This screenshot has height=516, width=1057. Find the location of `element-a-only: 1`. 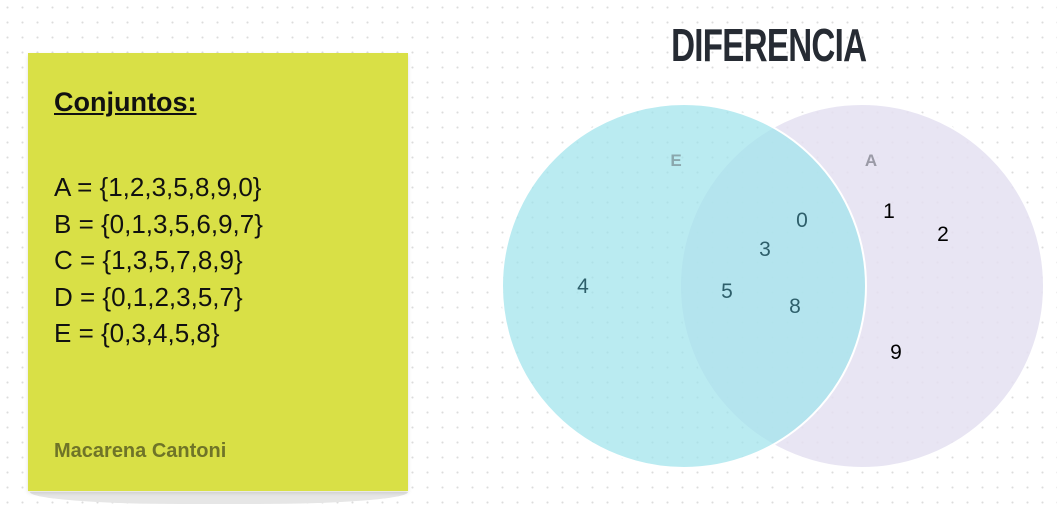

element-a-only: 1 is located at coordinates (889, 211).